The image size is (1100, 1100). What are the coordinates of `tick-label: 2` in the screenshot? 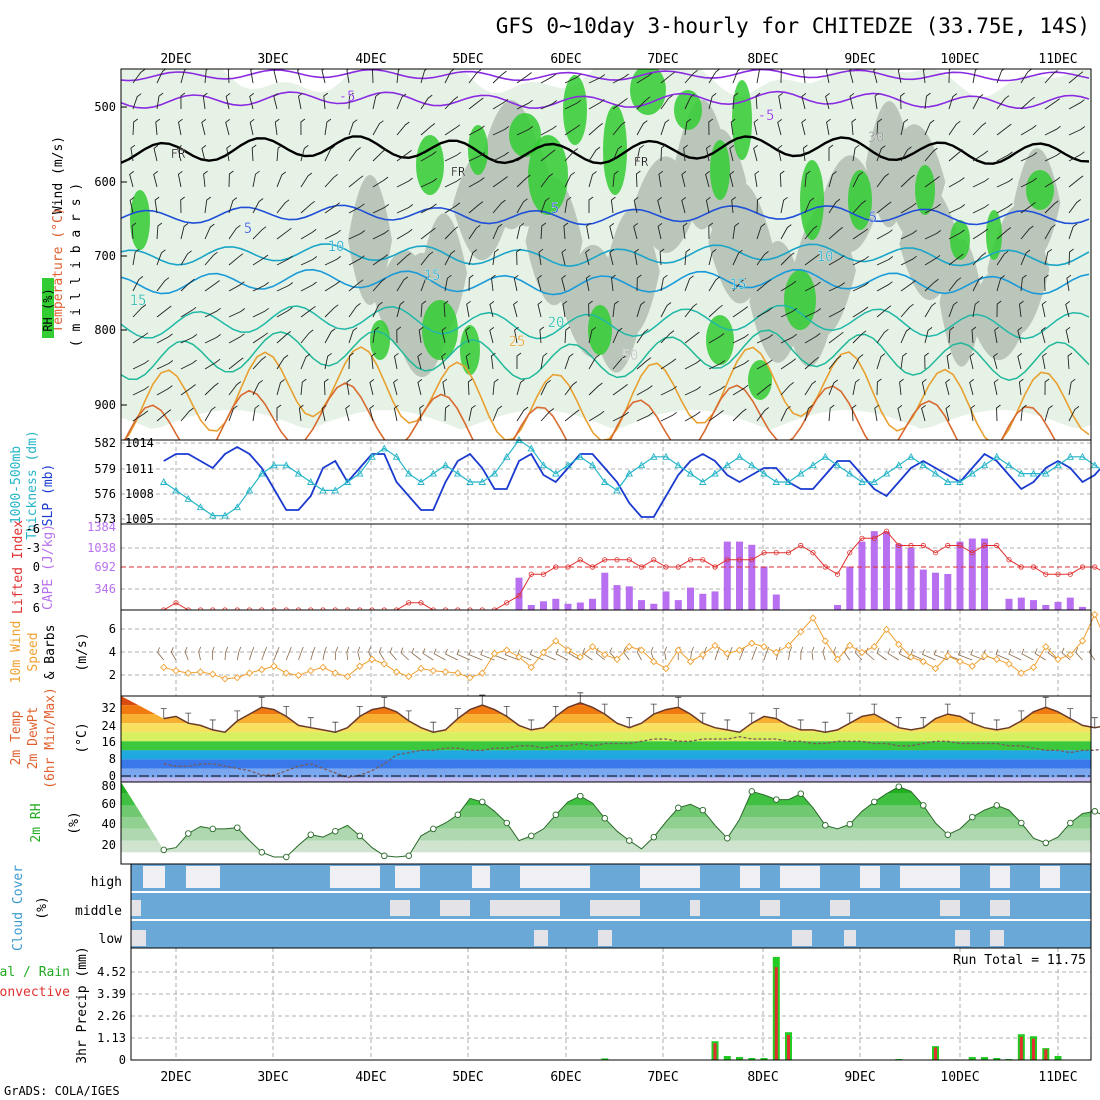 It's located at (112, 675).